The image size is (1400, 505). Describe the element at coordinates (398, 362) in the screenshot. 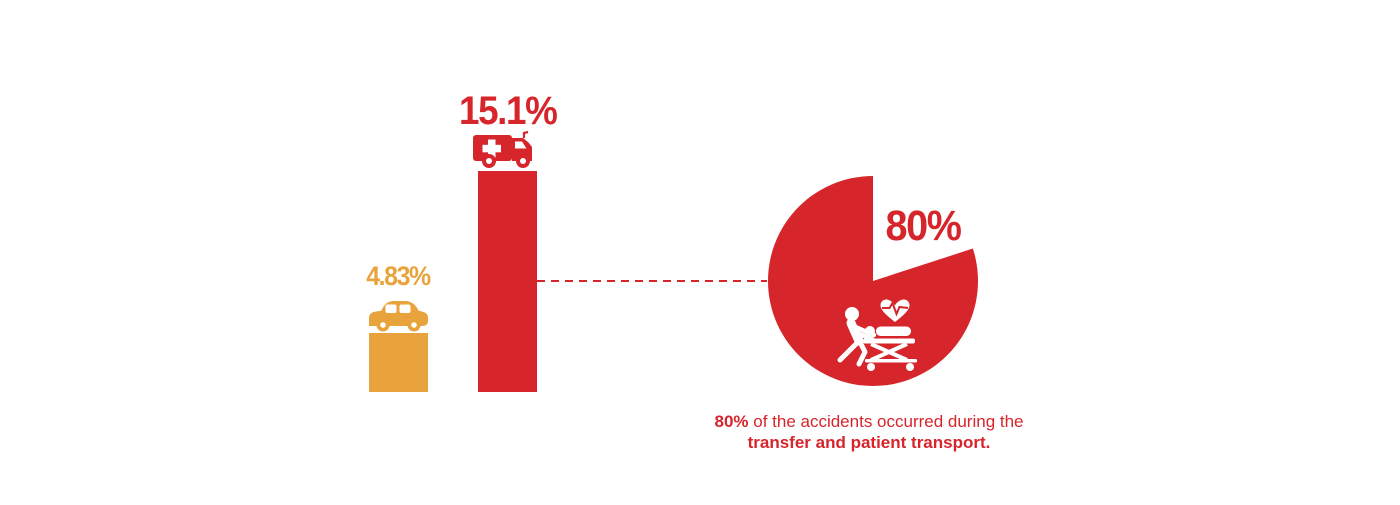

I see `car-bar` at that location.